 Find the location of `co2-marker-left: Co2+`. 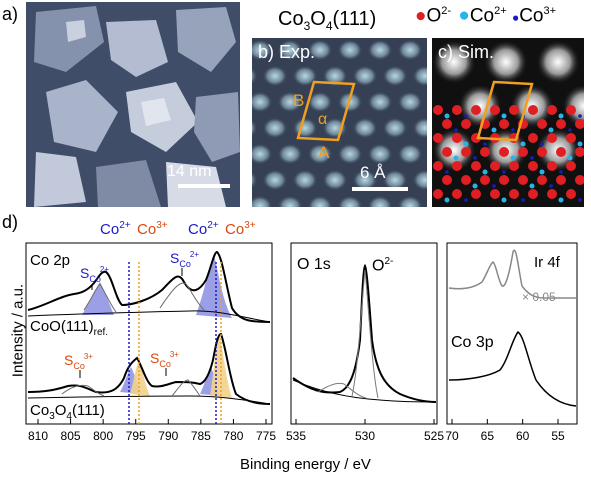

co2-marker-left: Co2+ is located at coordinates (115, 229).